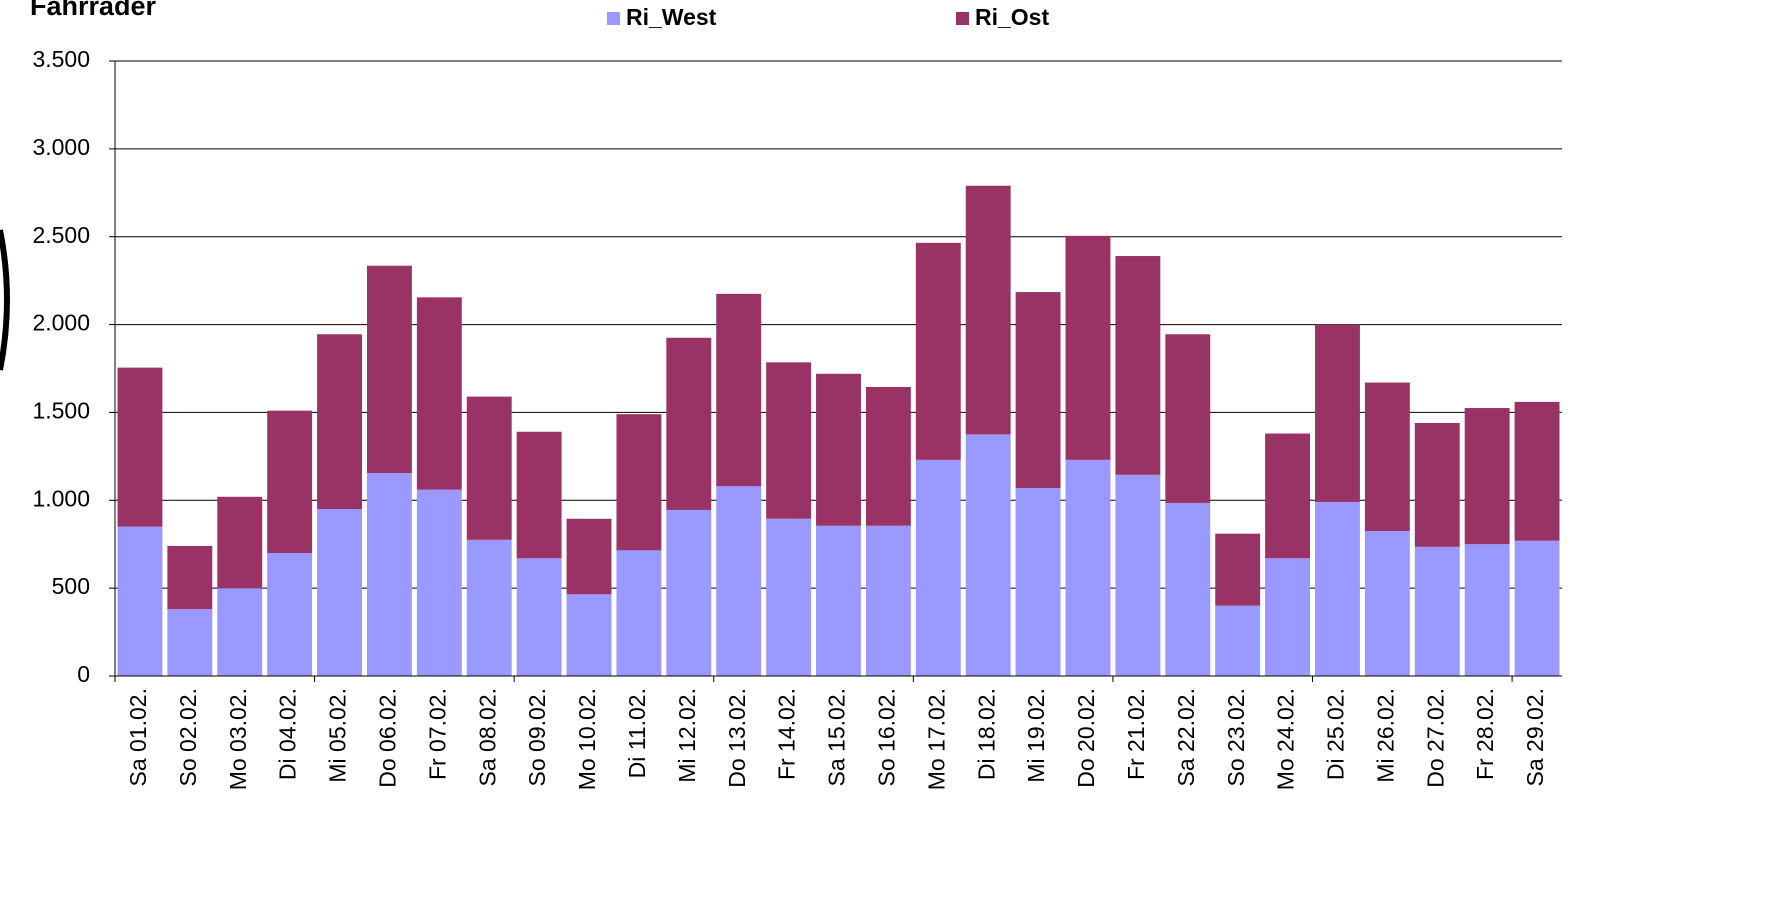 This screenshot has height=897, width=1767. I want to click on x-tick-label: So 16.02., so click(886, 737).